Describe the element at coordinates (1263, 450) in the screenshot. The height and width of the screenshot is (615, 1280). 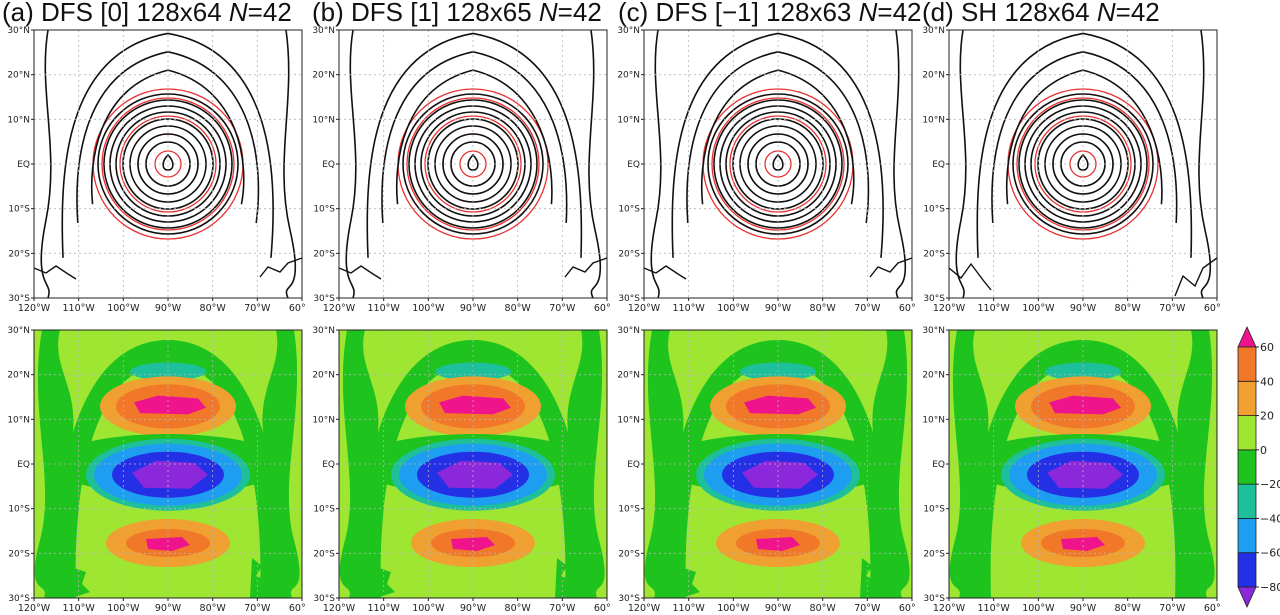
I see `colorbar-tick-label: 0` at that location.